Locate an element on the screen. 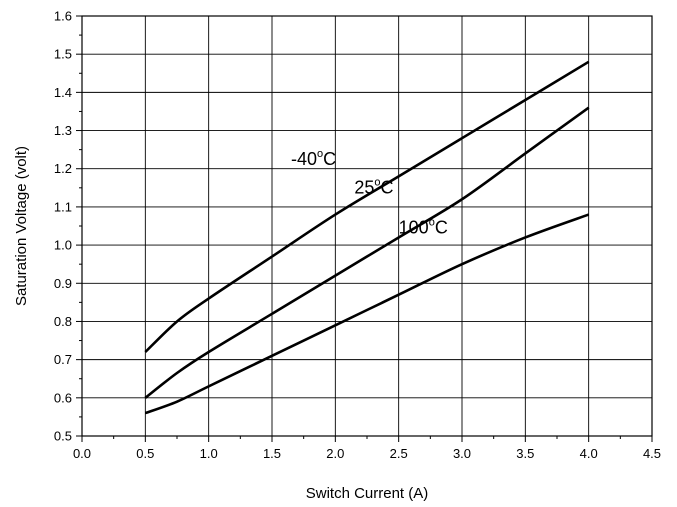 The width and height of the screenshot is (677, 507). x-tick-label: 4.5 is located at coordinates (652, 453).